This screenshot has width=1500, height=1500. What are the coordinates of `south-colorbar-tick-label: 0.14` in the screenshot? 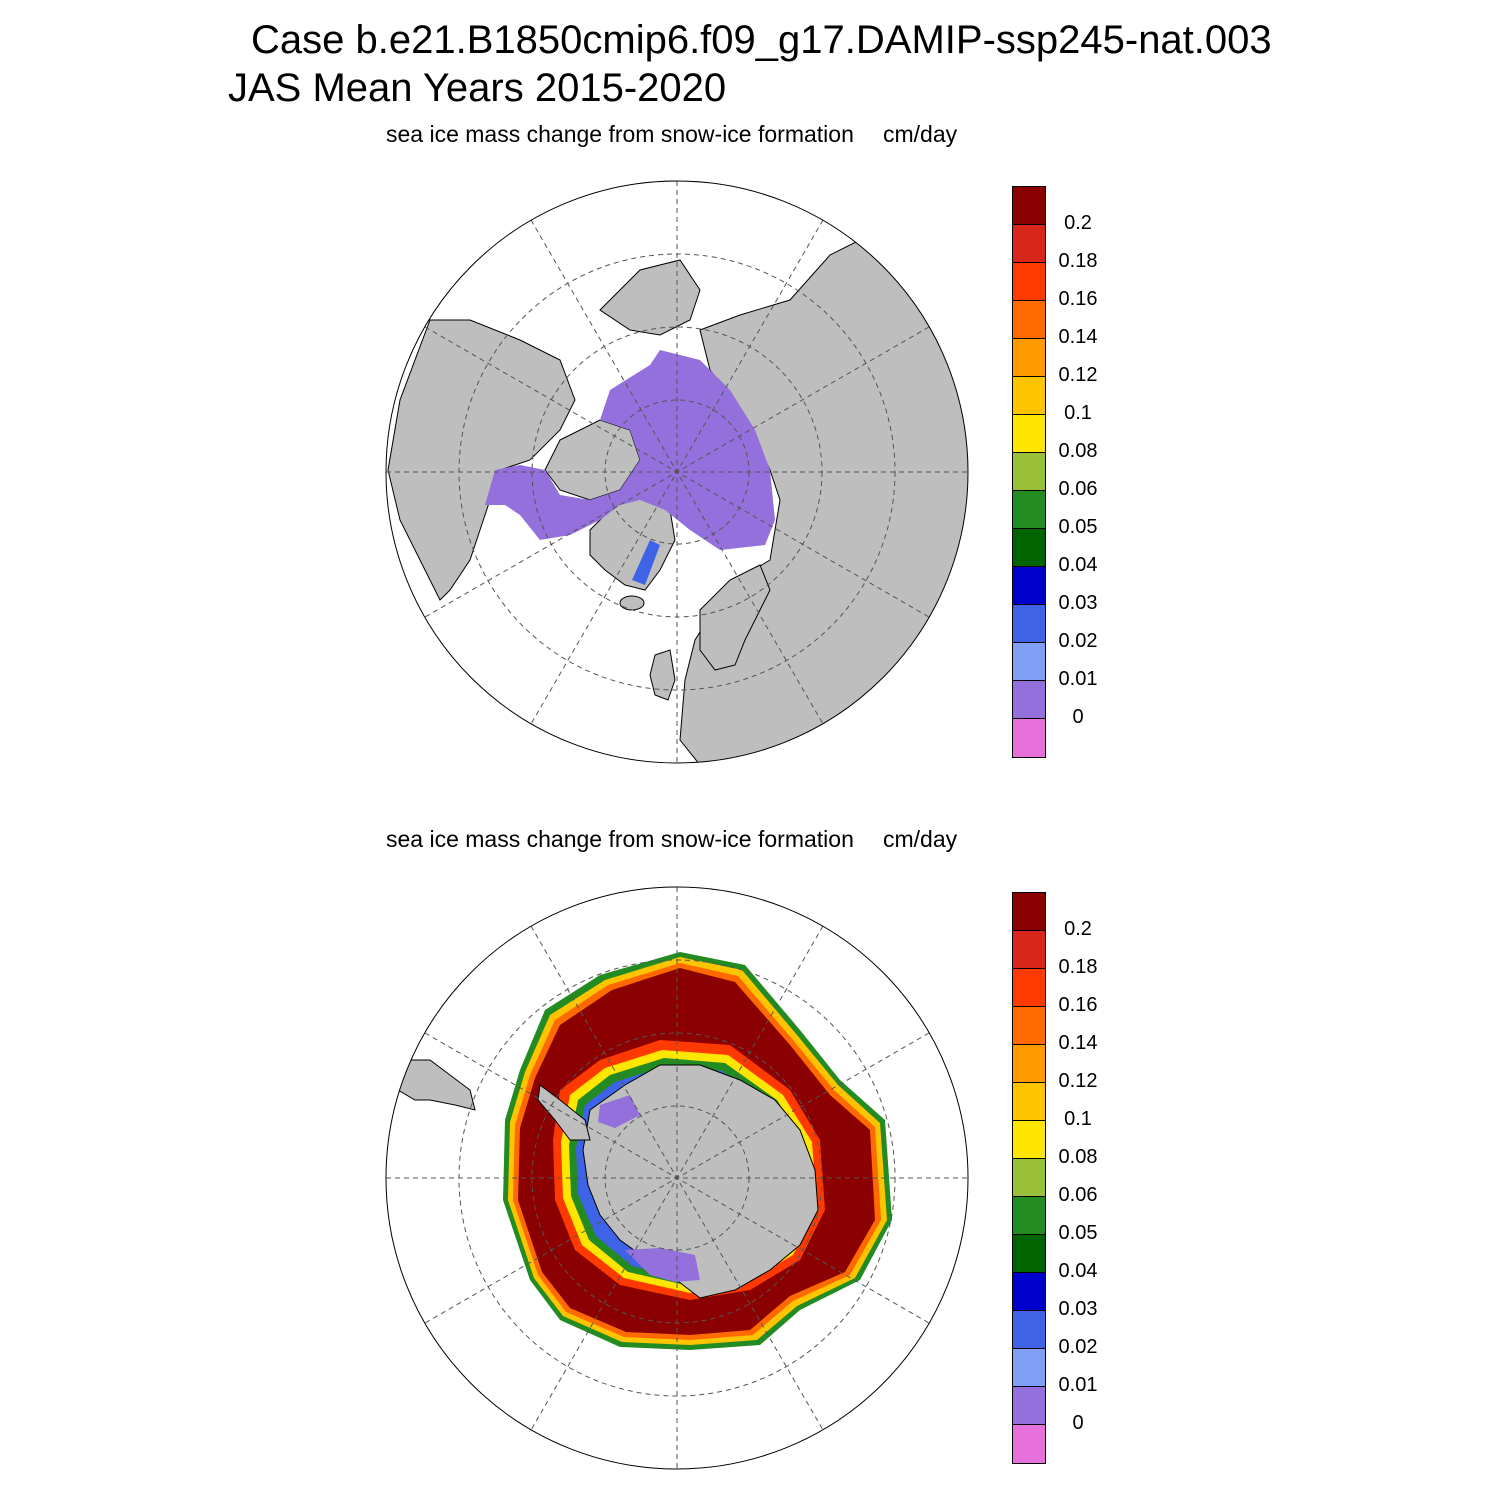 It's located at (1078, 1043).